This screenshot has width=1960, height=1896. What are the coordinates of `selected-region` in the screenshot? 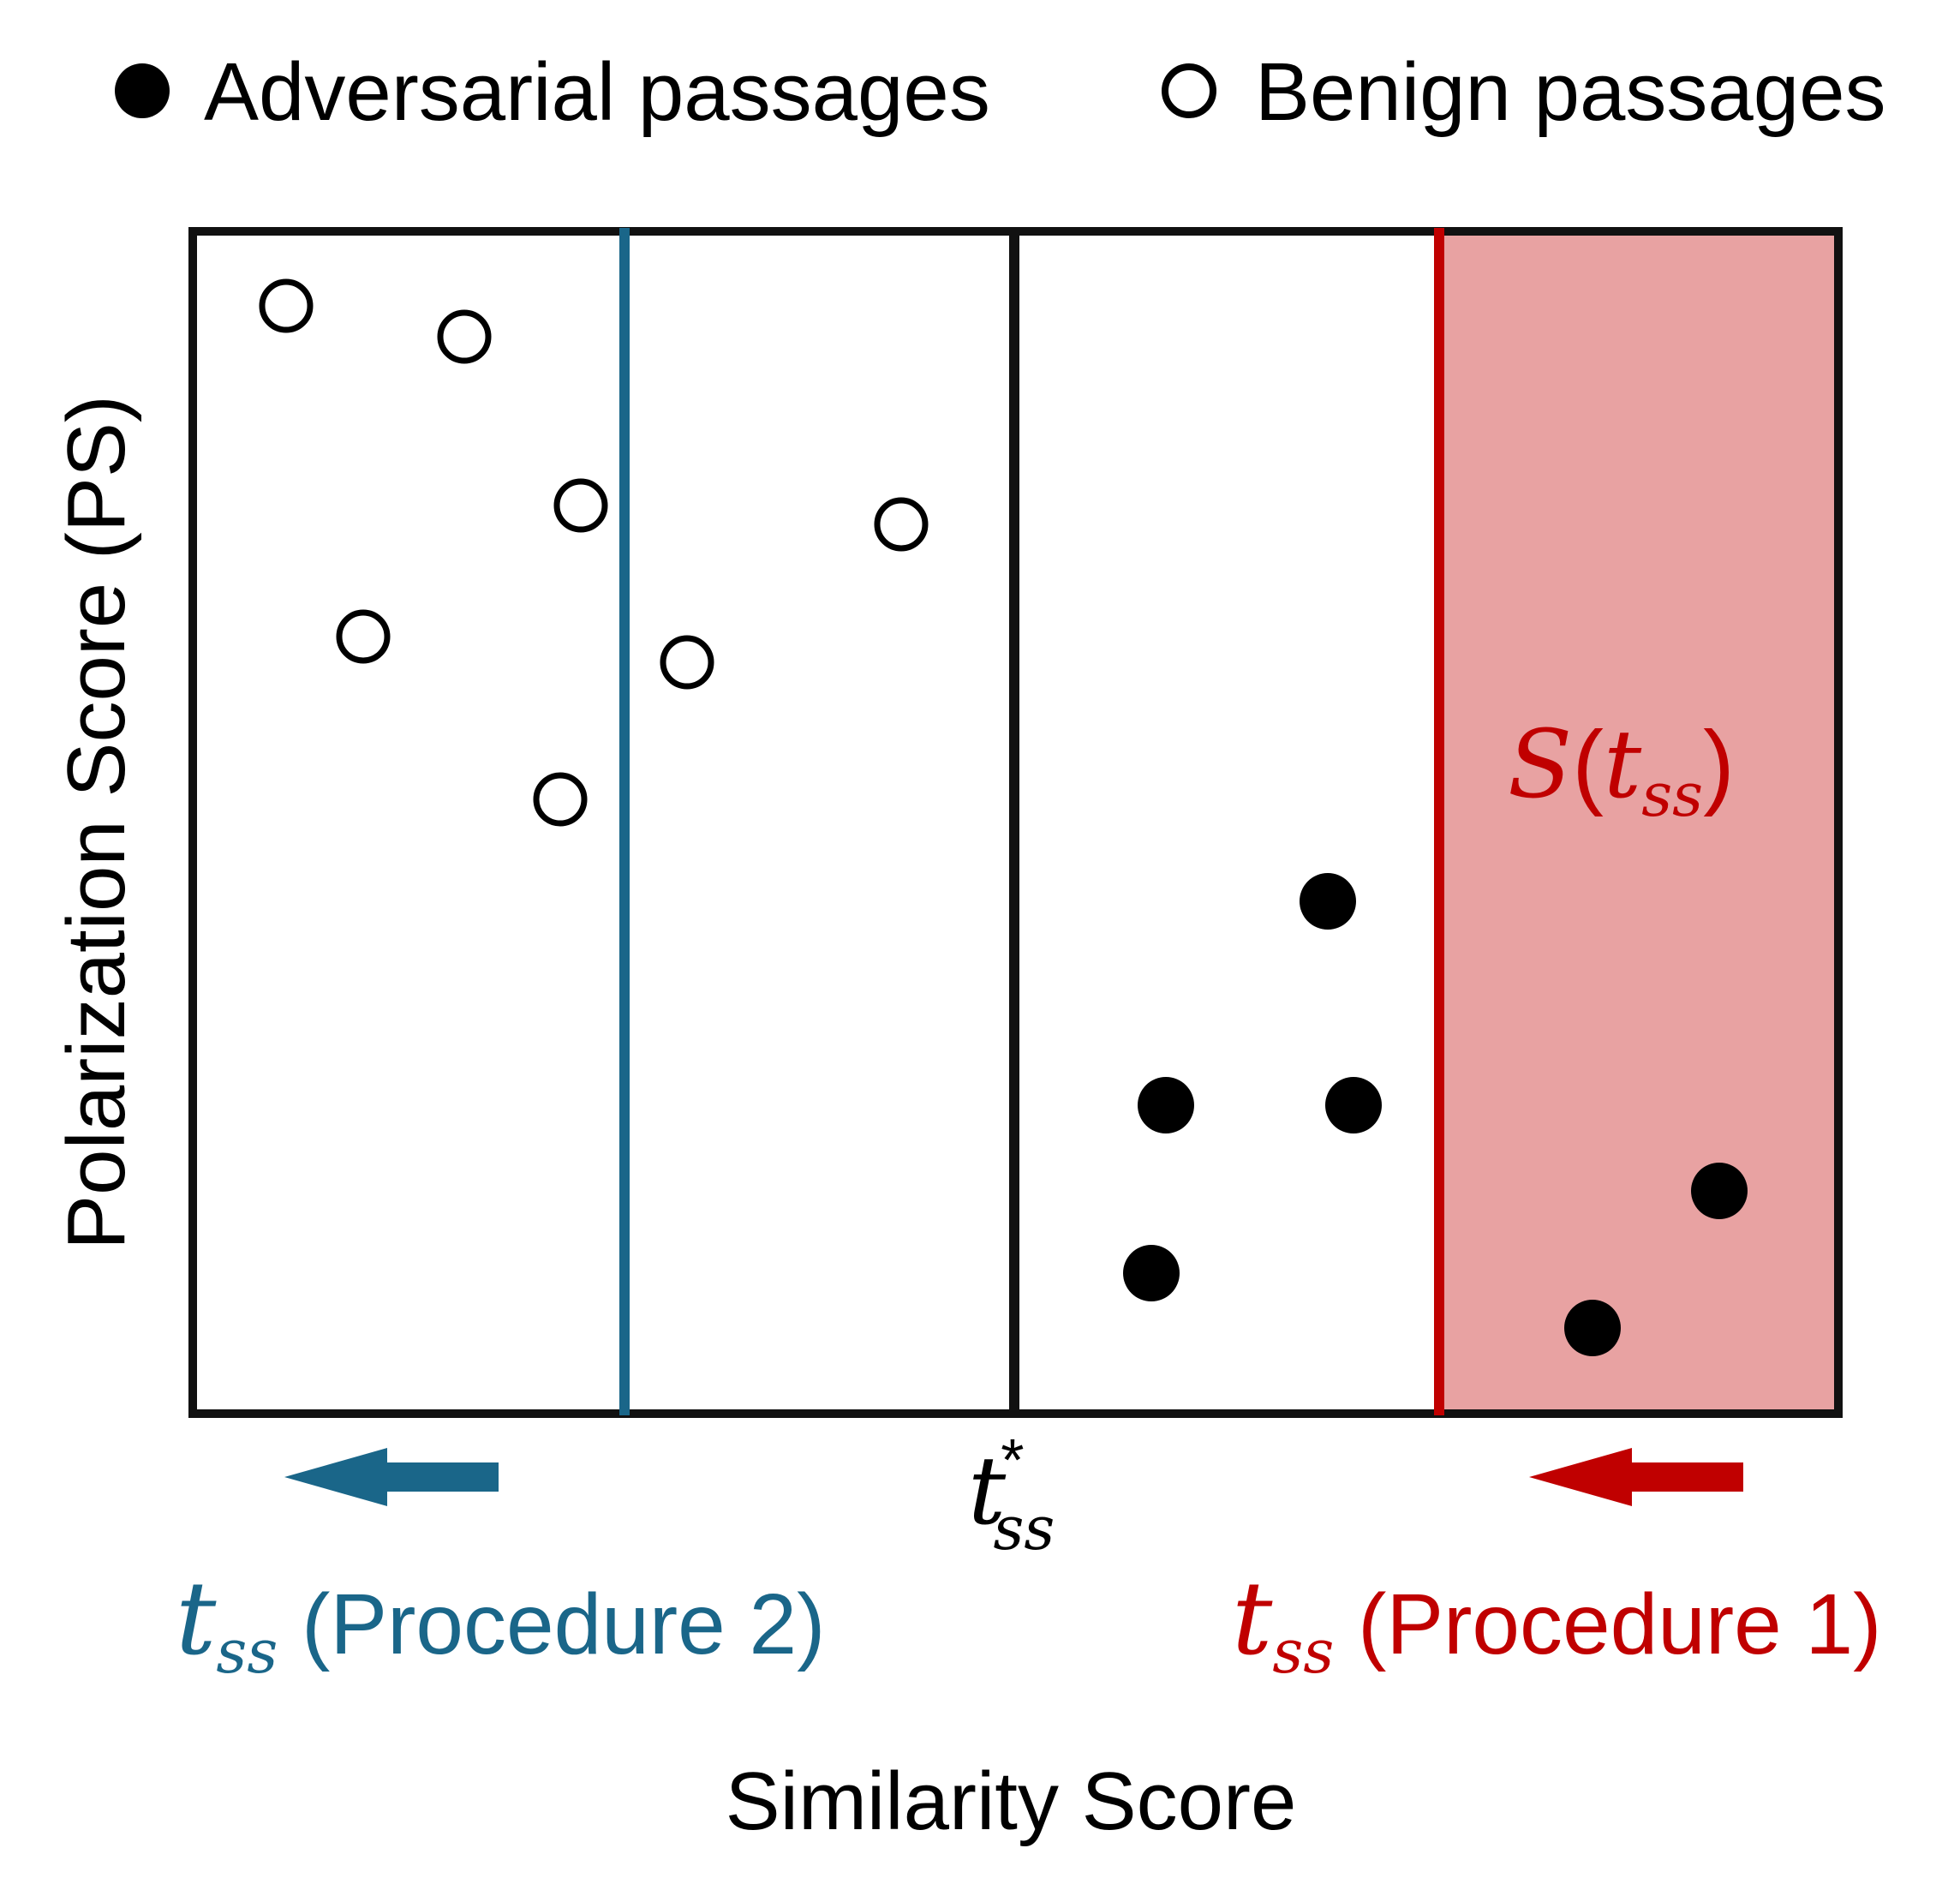 It's located at (1638, 822).